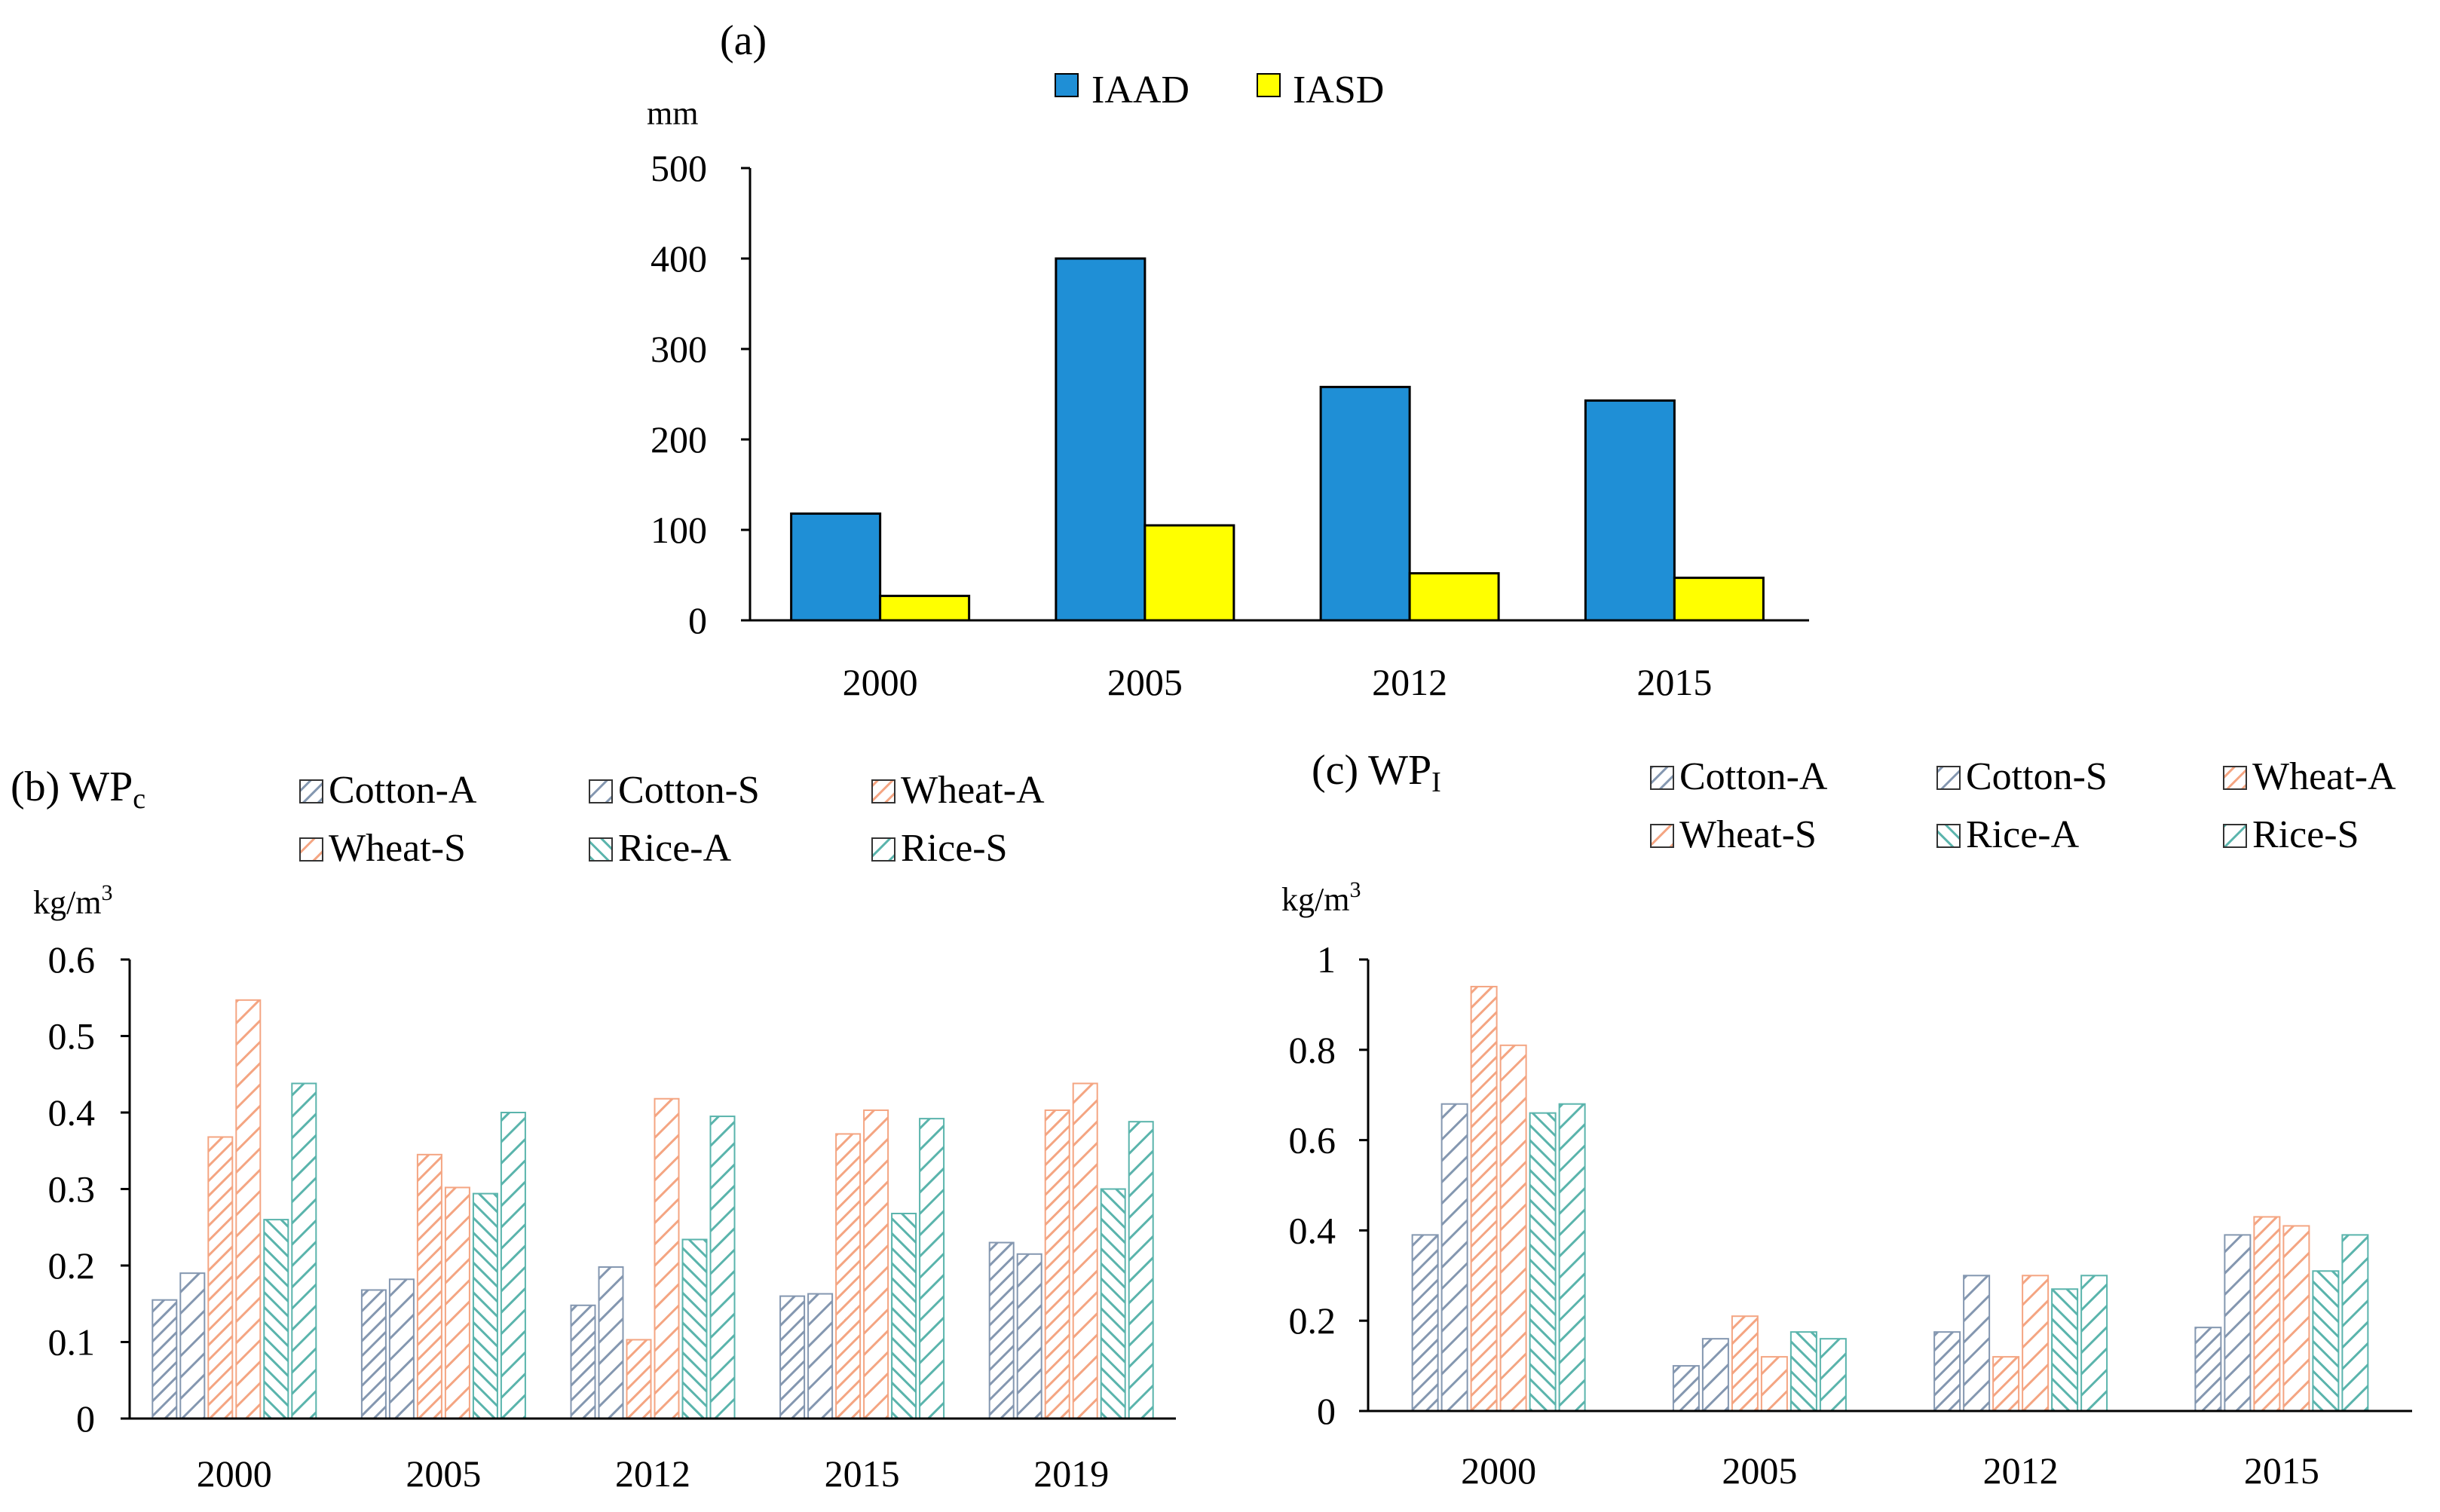 The width and height of the screenshot is (2440, 1512). I want to click on bar-cotton-a-2015, so click(2208, 1370).